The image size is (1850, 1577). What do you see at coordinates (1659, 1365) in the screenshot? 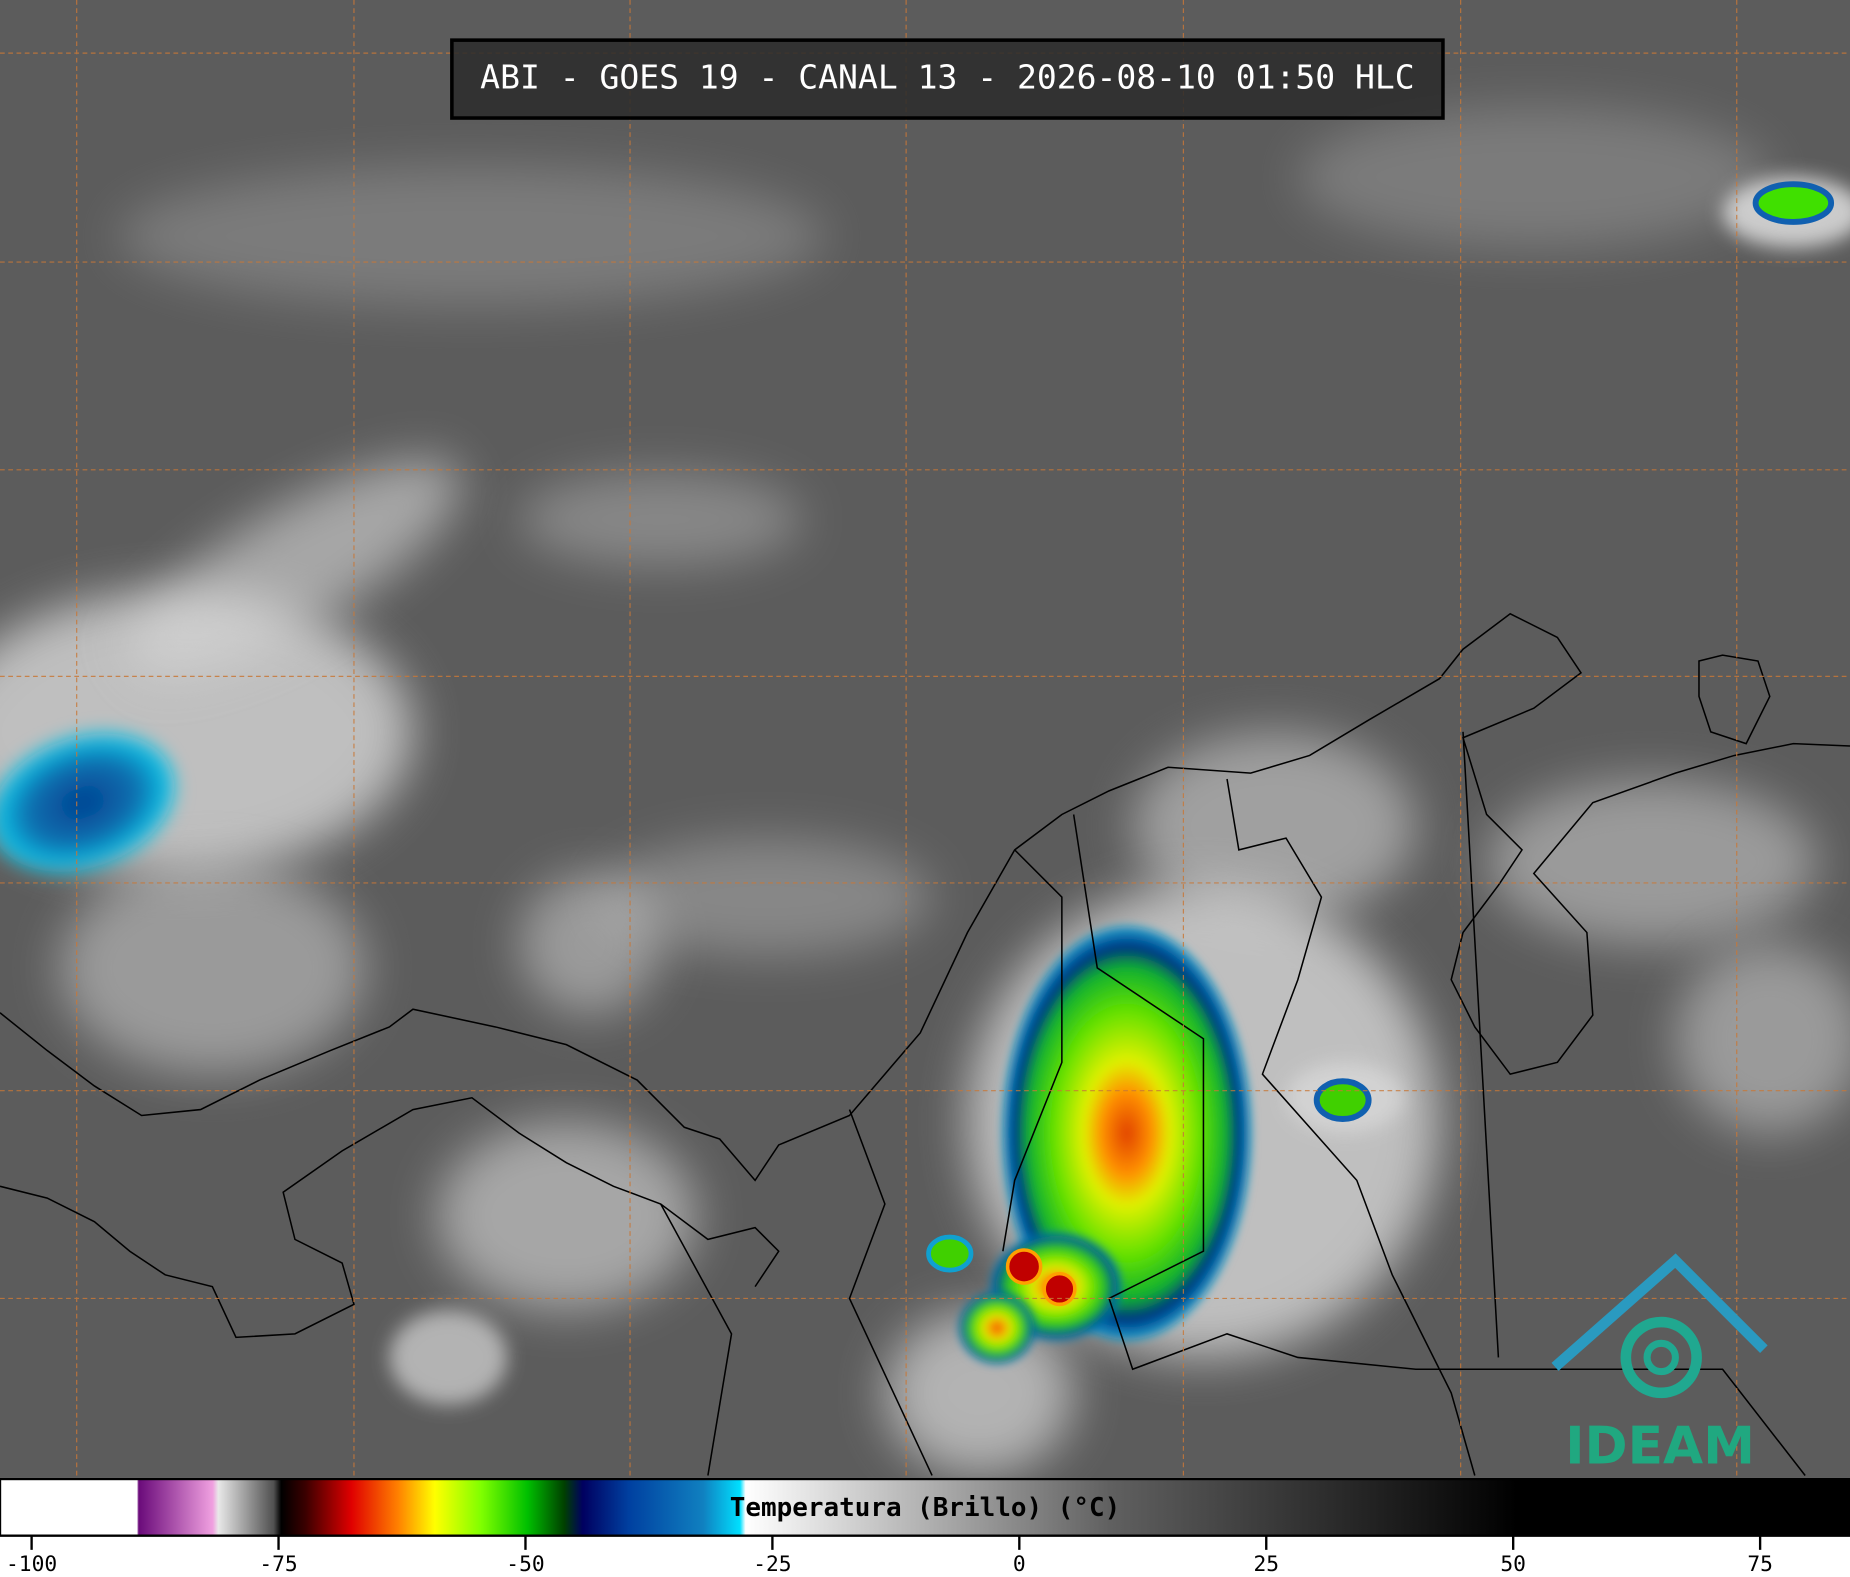
I see `logo: IDEAM` at bounding box center [1659, 1365].